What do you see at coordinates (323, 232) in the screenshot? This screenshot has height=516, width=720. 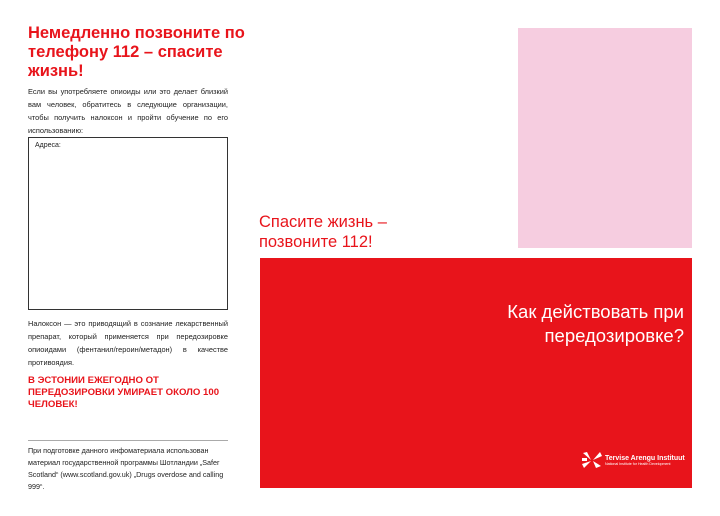 I see `call-slogan: Спасите жизнь – позвоните 112!` at bounding box center [323, 232].